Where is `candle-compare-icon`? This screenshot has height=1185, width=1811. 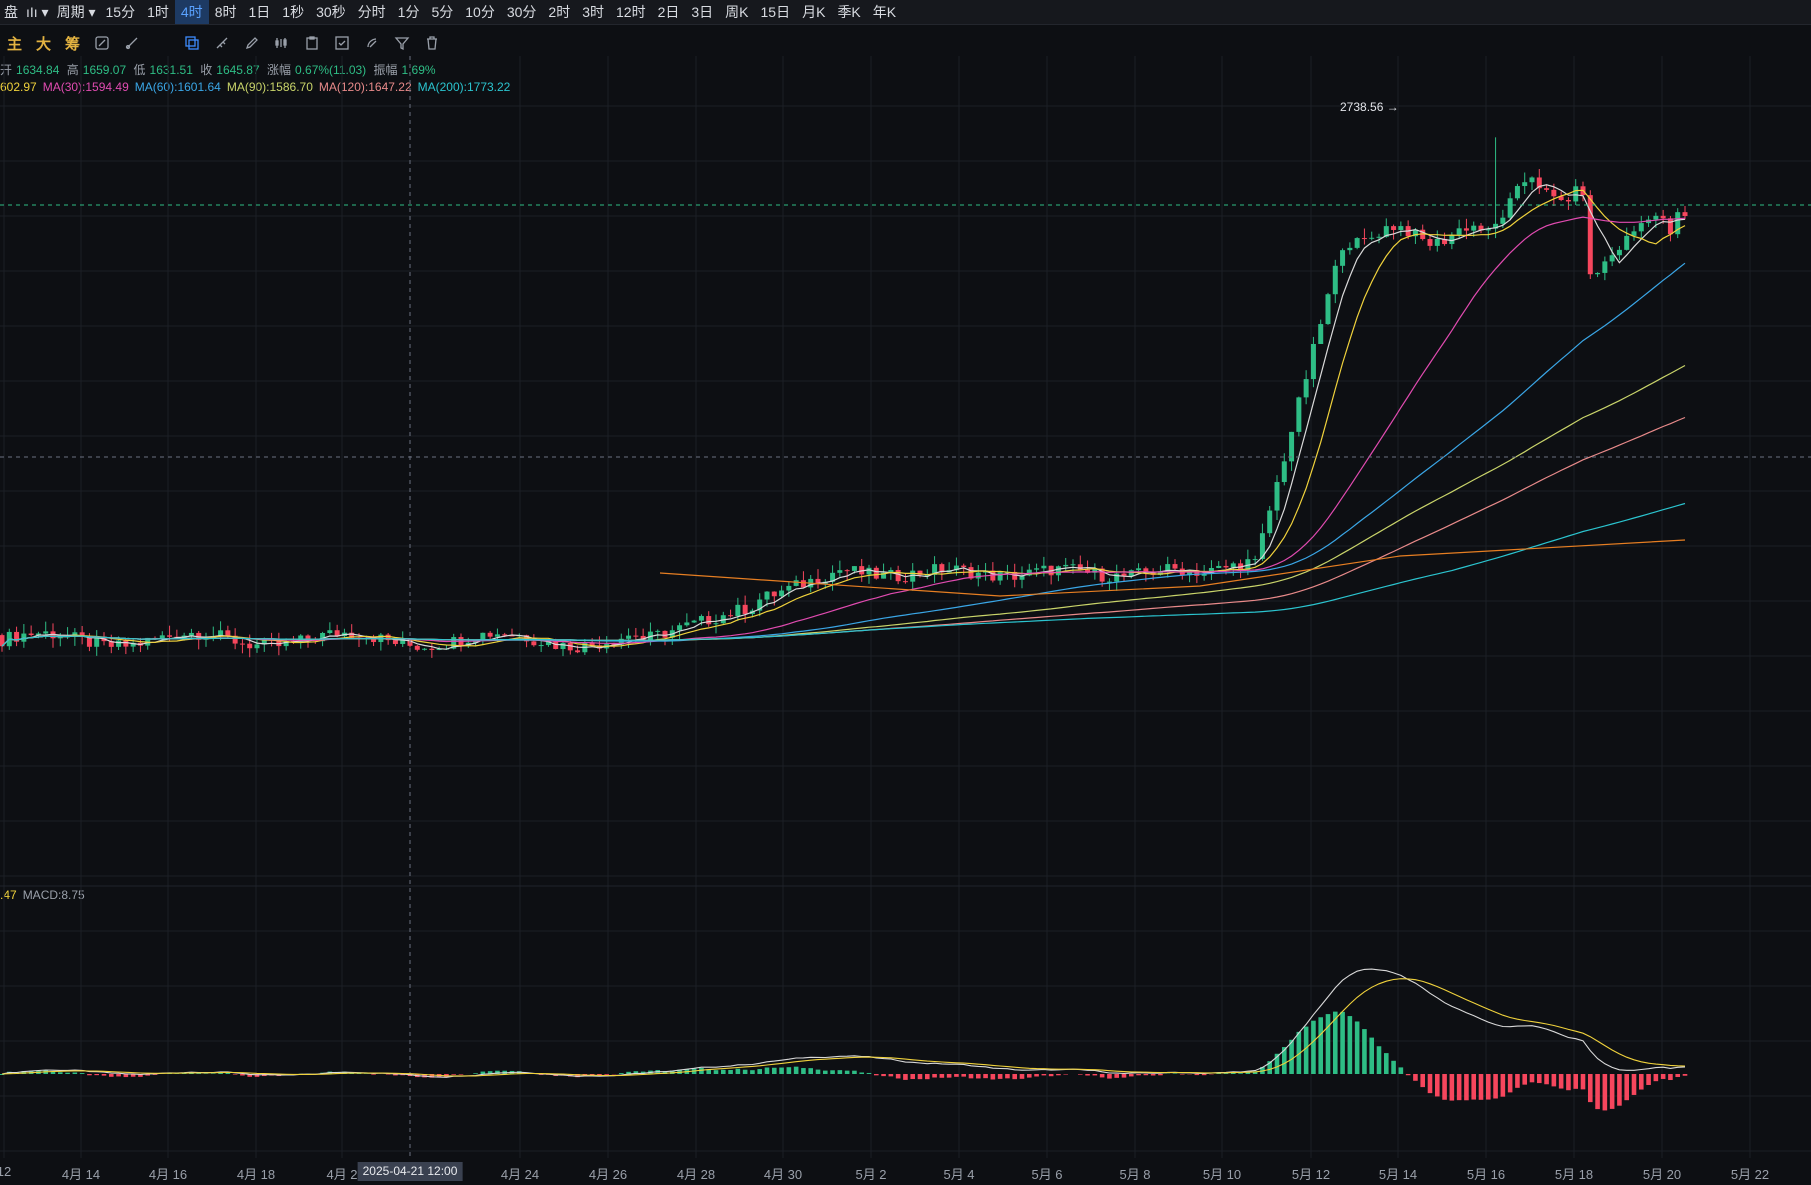
candle-compare-icon is located at coordinates (282, 43).